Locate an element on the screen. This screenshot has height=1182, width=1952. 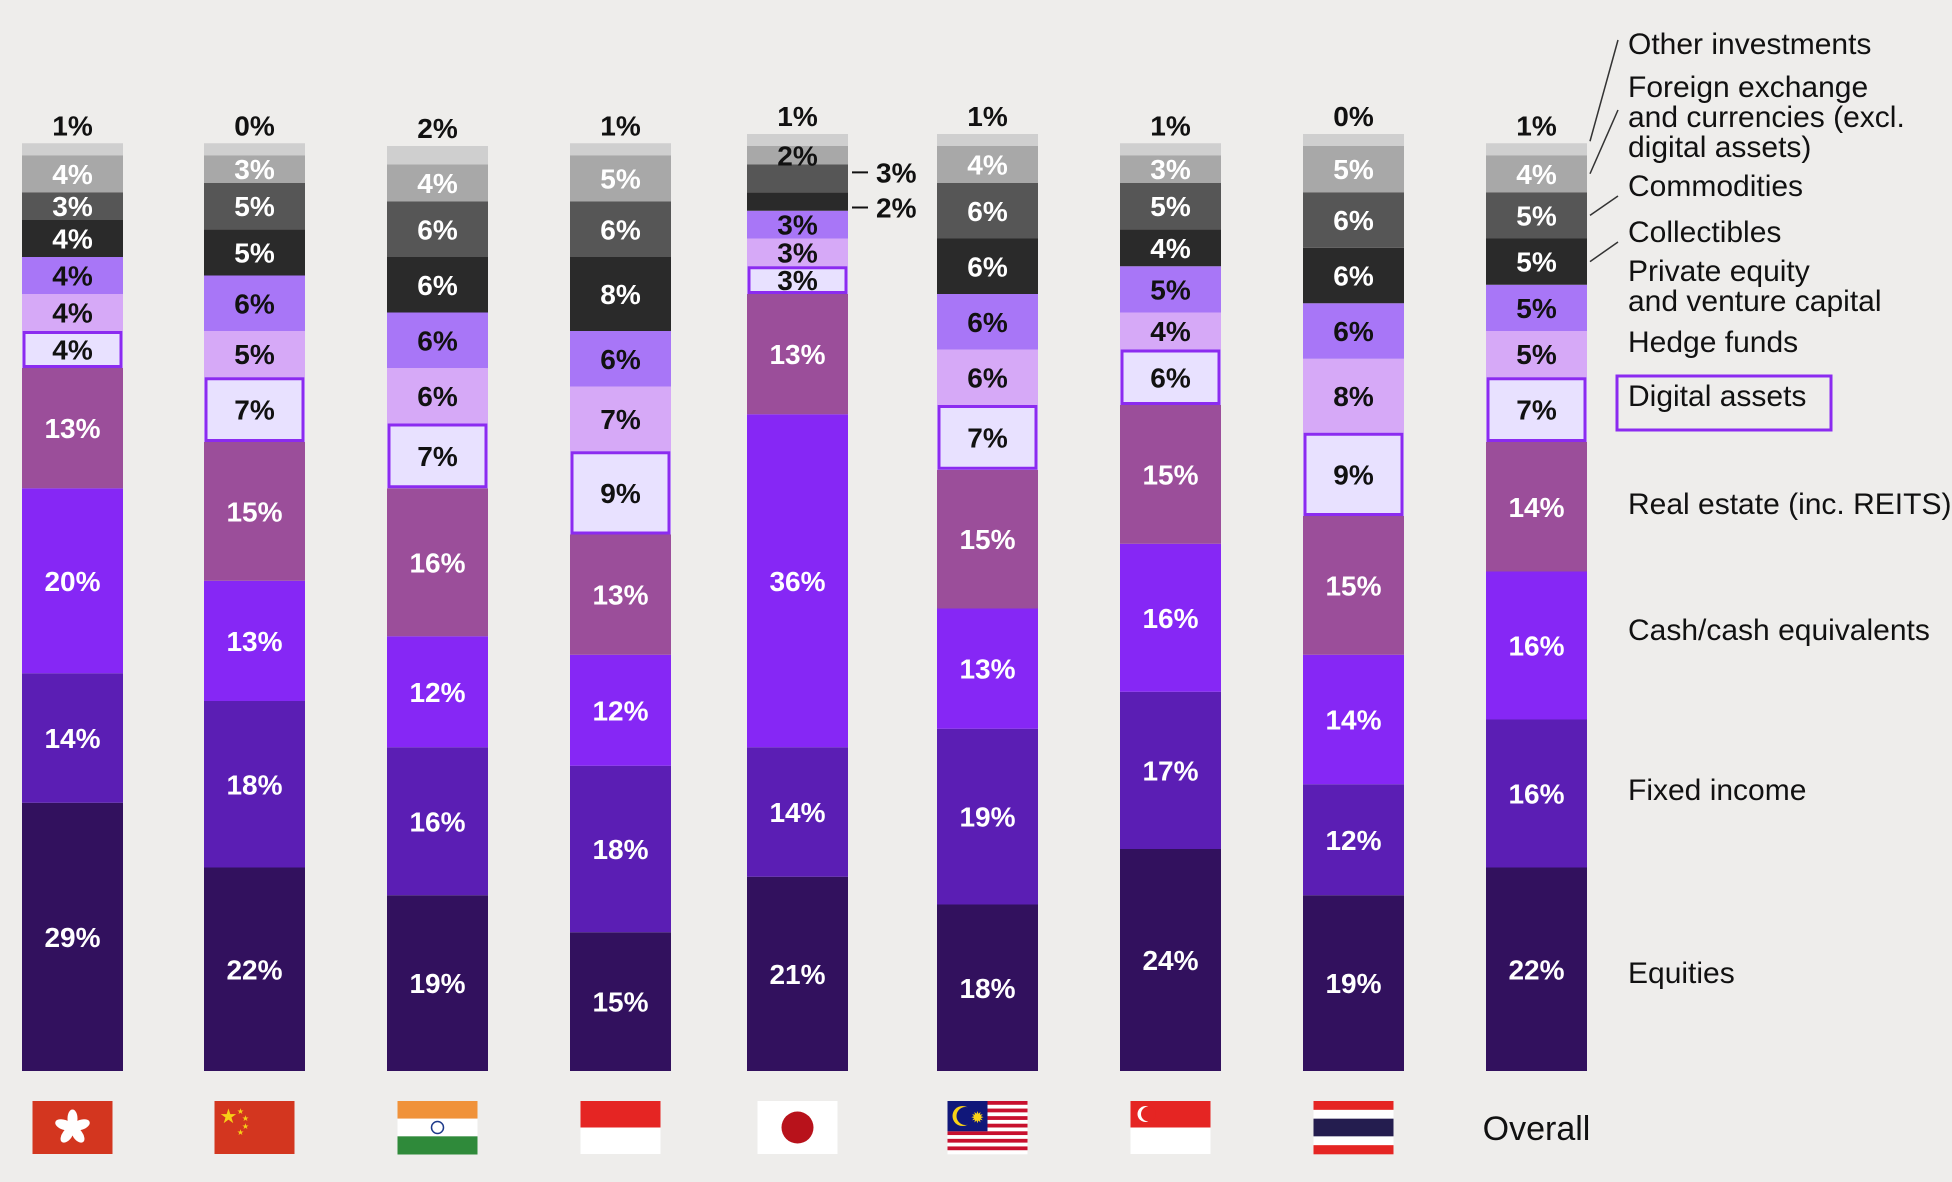
legend-label: Fixed income is located at coordinates (1717, 790).